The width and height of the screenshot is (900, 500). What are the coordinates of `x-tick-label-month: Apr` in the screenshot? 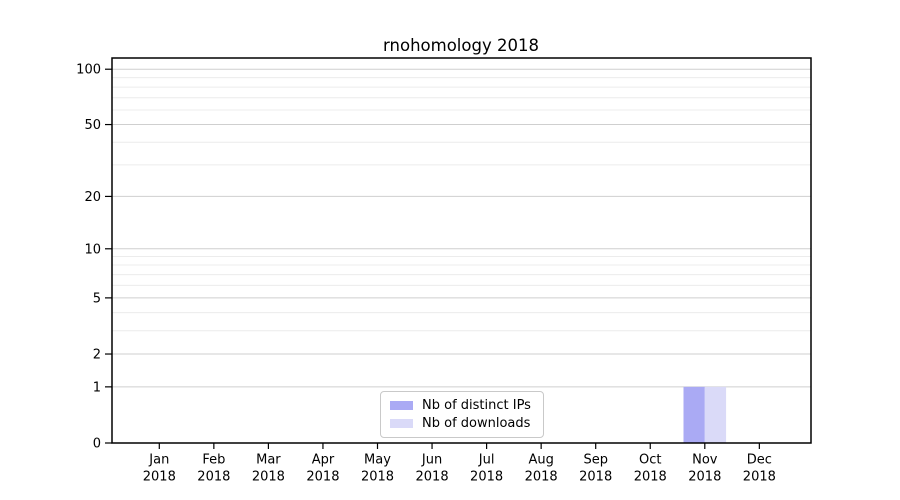 It's located at (323, 460).